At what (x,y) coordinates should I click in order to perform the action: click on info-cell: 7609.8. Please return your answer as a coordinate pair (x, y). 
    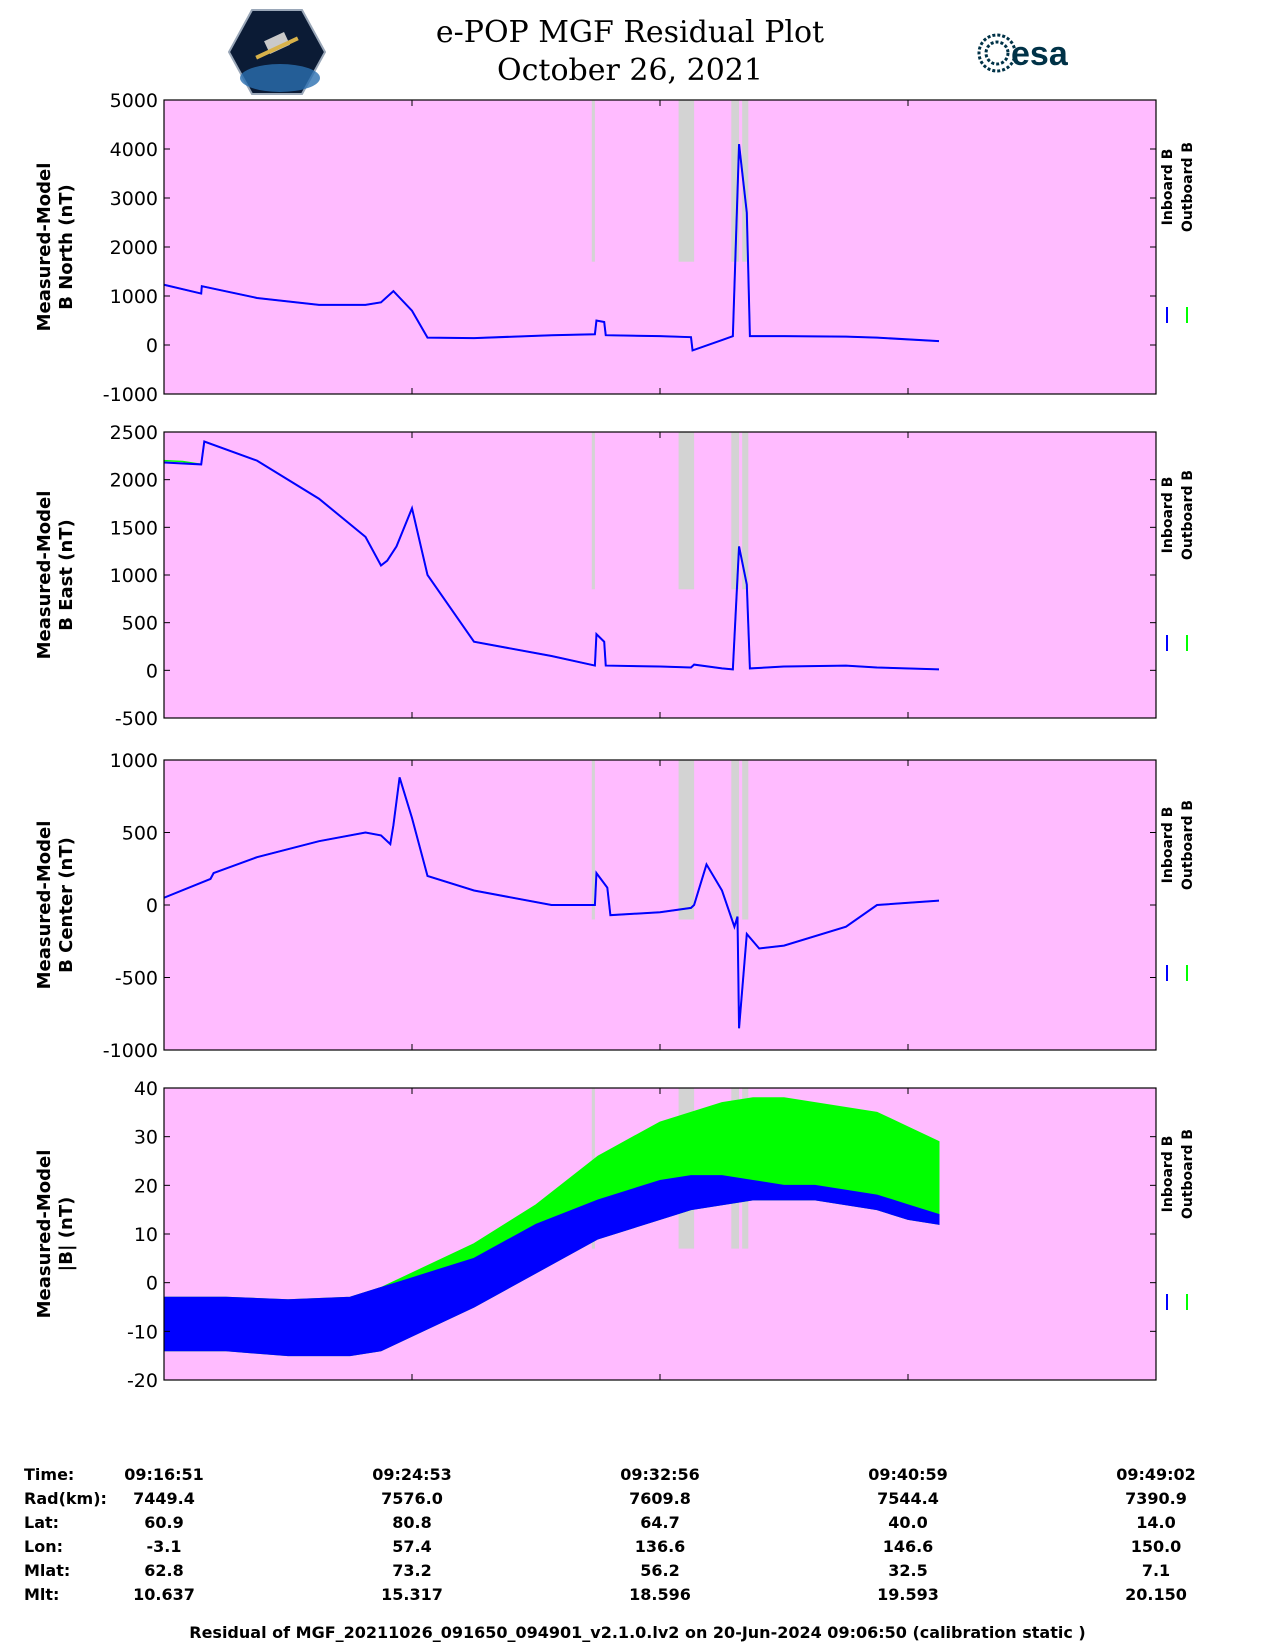
    Looking at the image, I should click on (660, 1498).